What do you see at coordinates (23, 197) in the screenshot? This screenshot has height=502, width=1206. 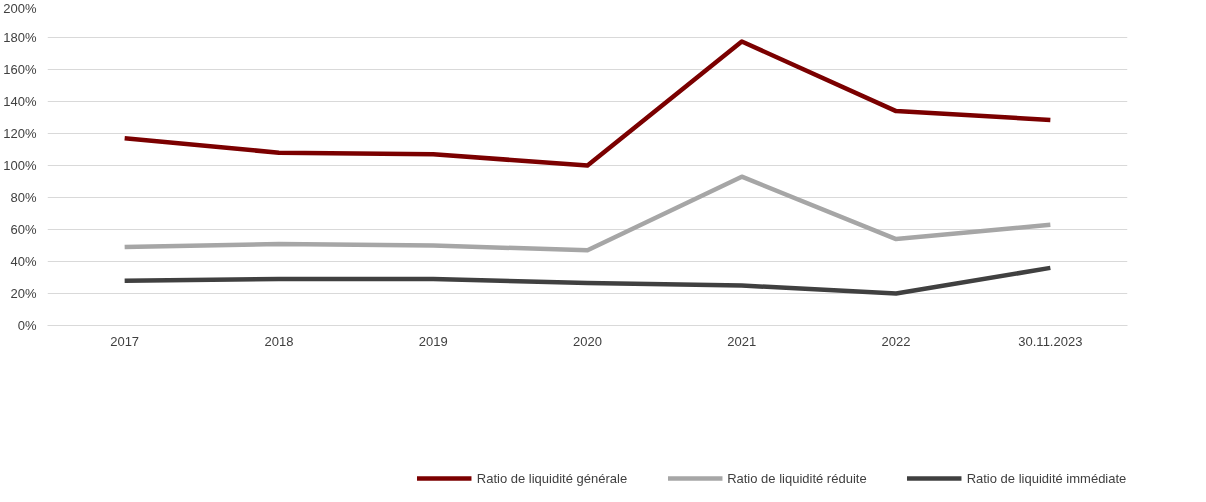 I see `y-tick-label: 80%` at bounding box center [23, 197].